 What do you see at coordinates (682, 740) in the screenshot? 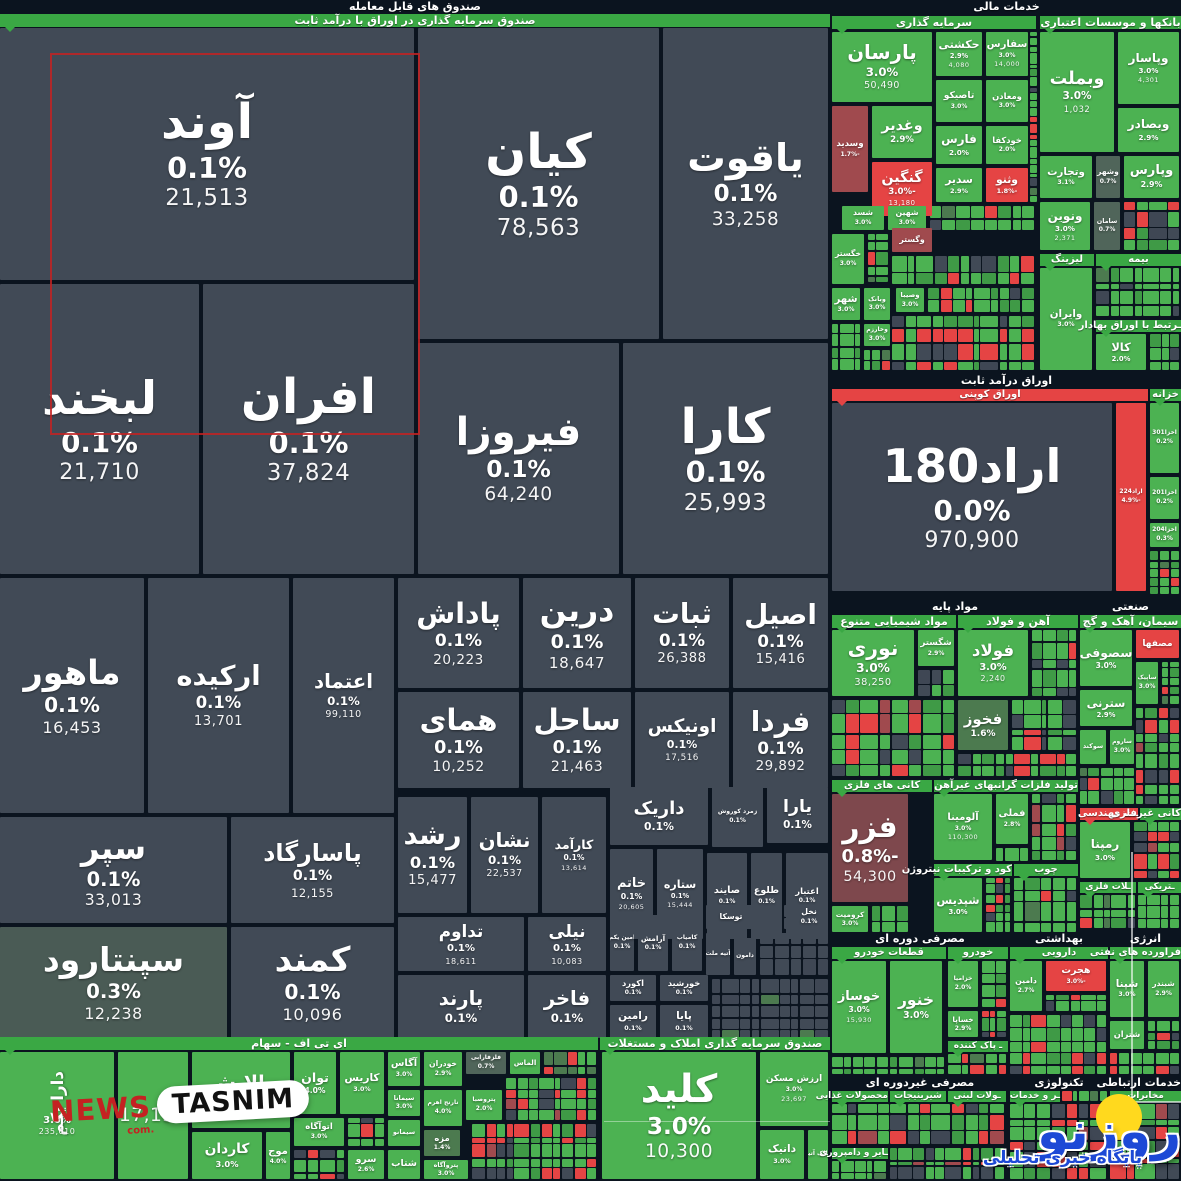
I see `treemap-tile: اونیکس 0.1% 17,516` at bounding box center [682, 740].